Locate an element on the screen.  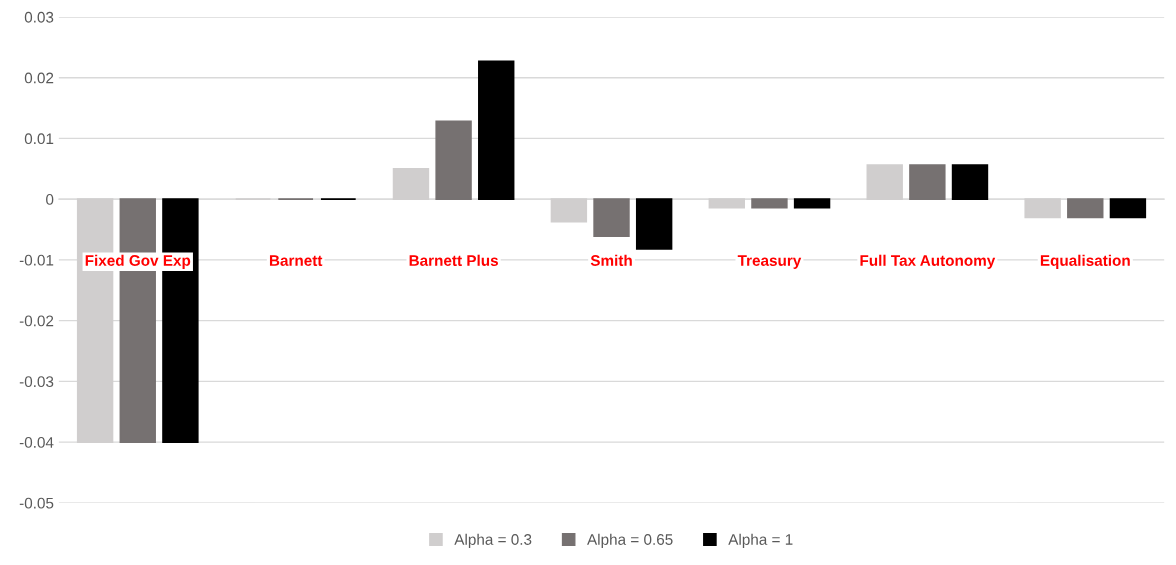
legend-label: Alpha = 0.3 is located at coordinates (493, 540).